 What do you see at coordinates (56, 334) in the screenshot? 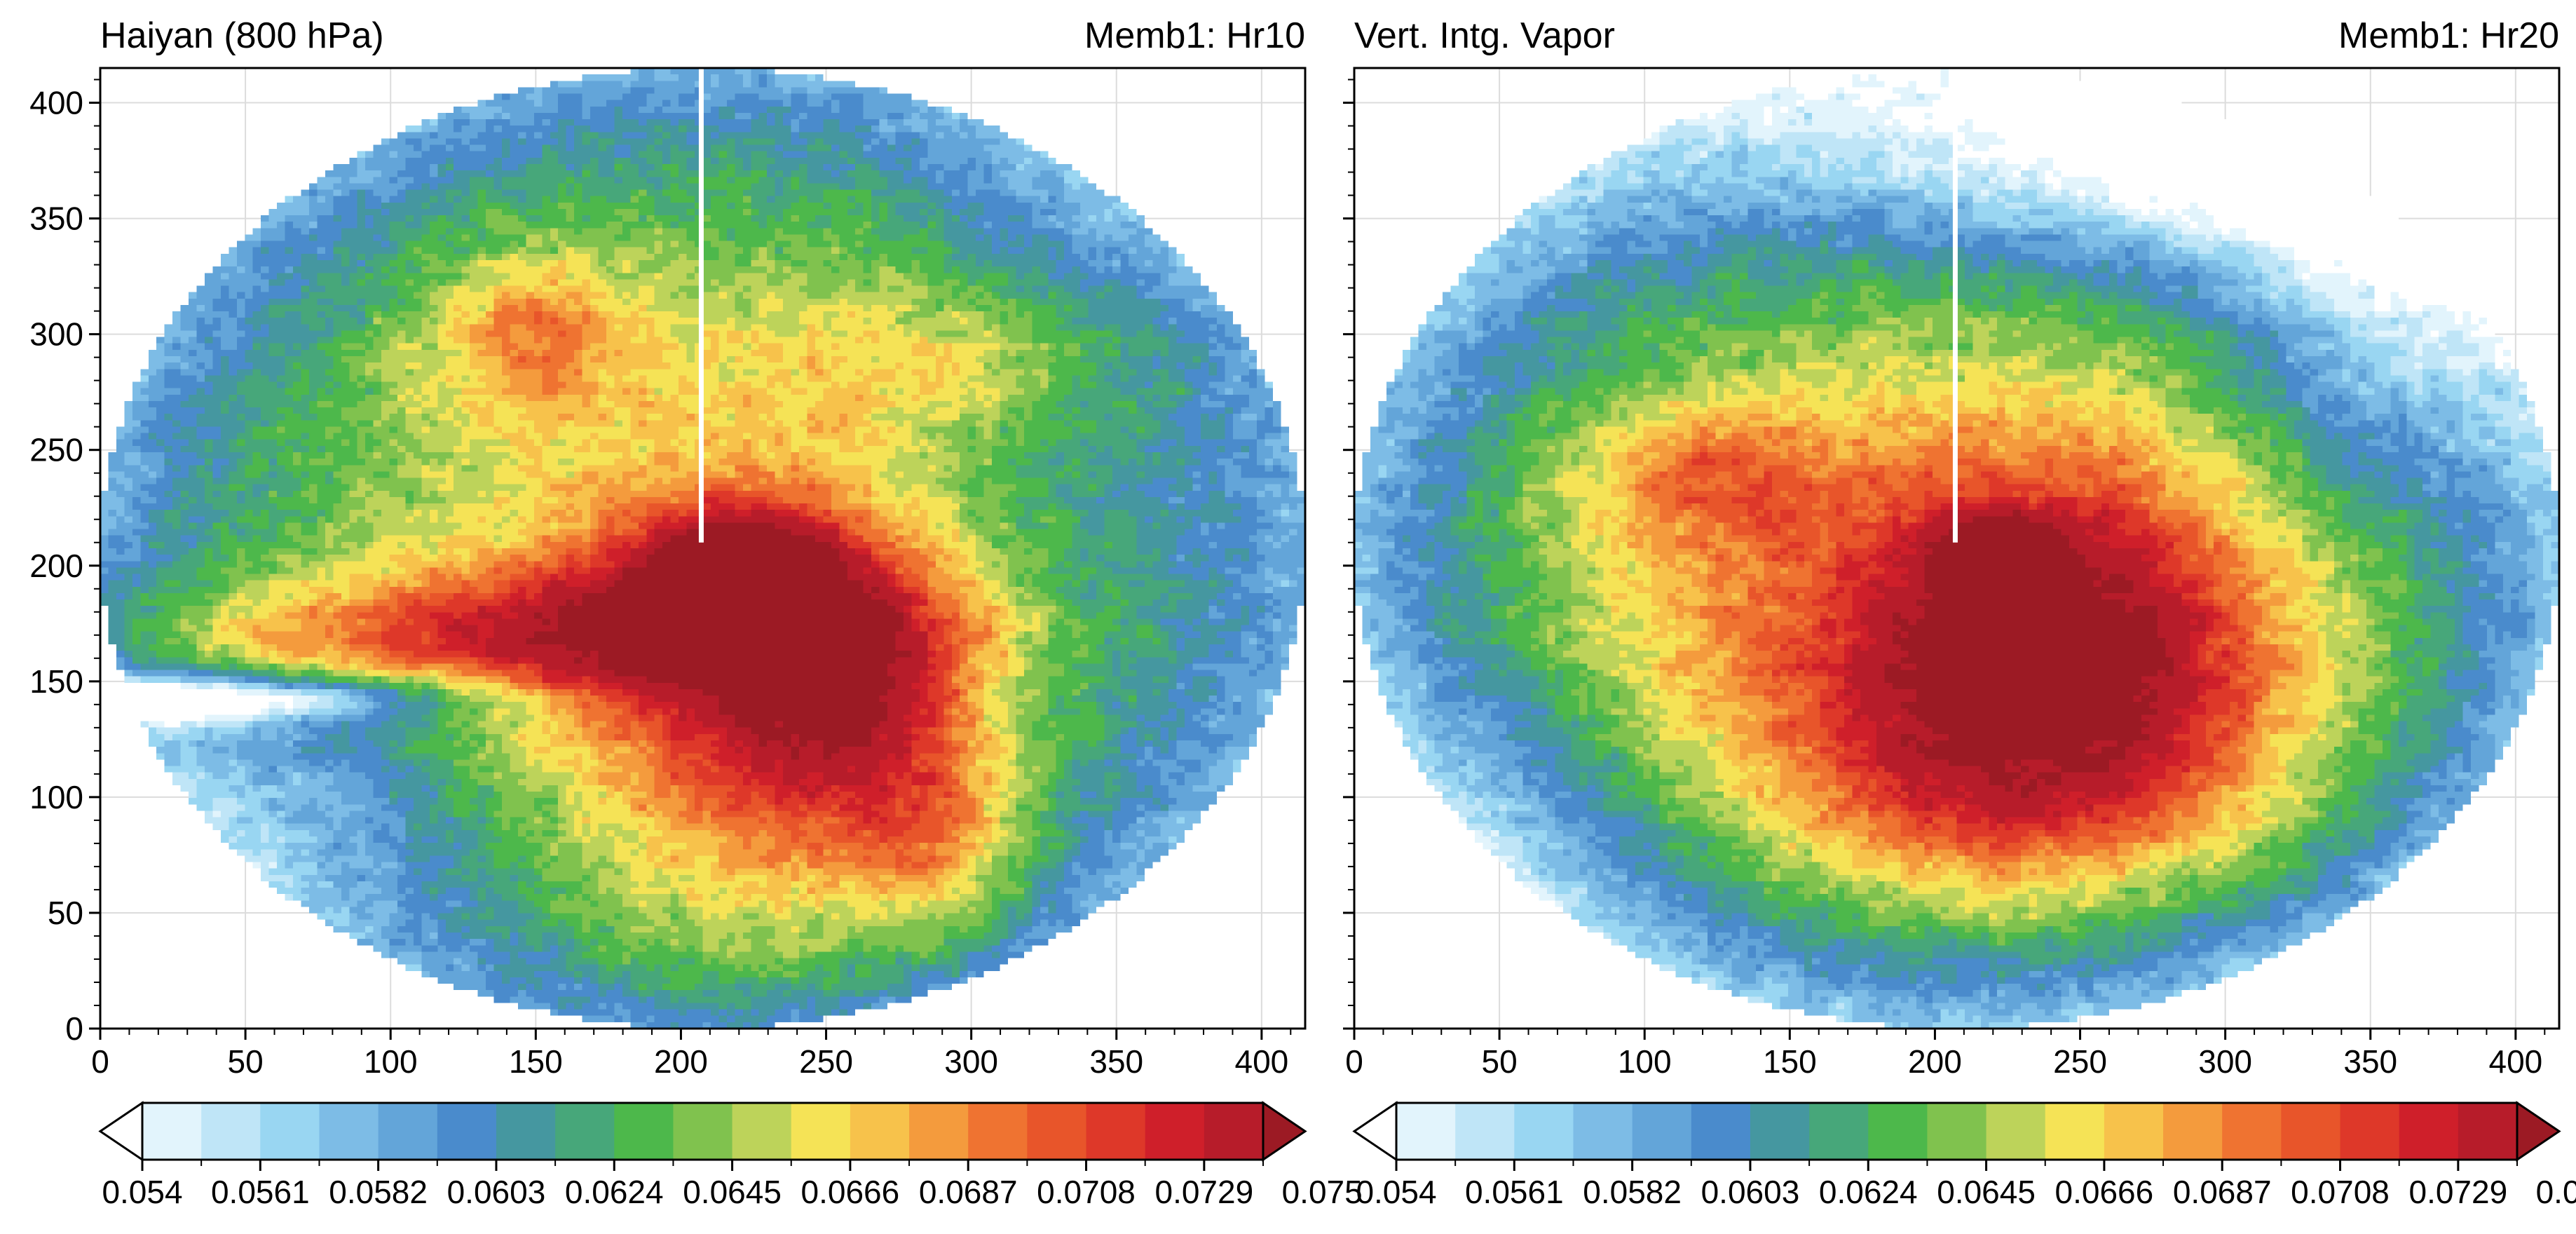
I see `y-tick-label: 300` at bounding box center [56, 334].